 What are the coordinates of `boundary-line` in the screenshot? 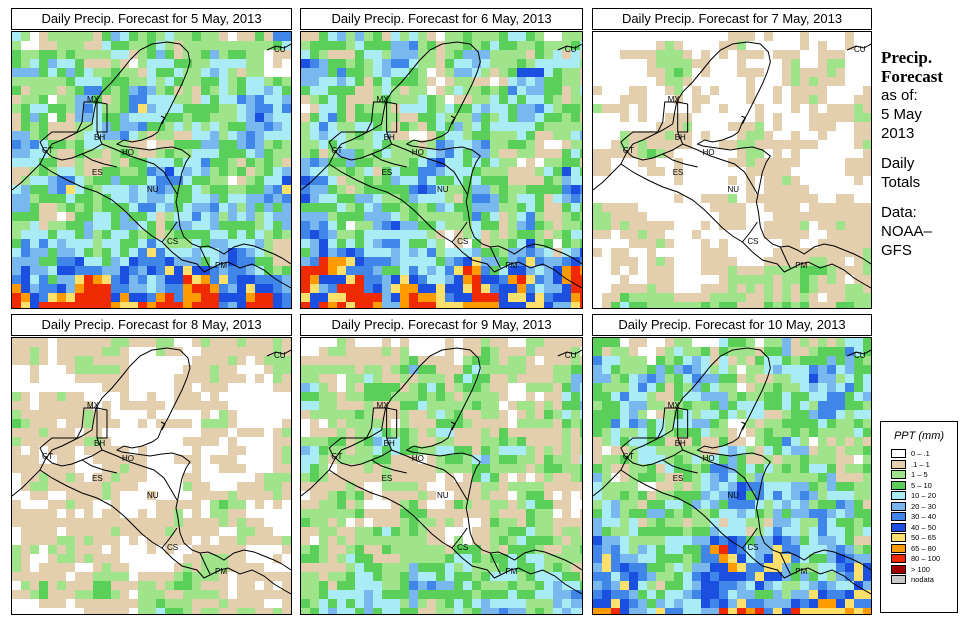 It's located at (652, 131).